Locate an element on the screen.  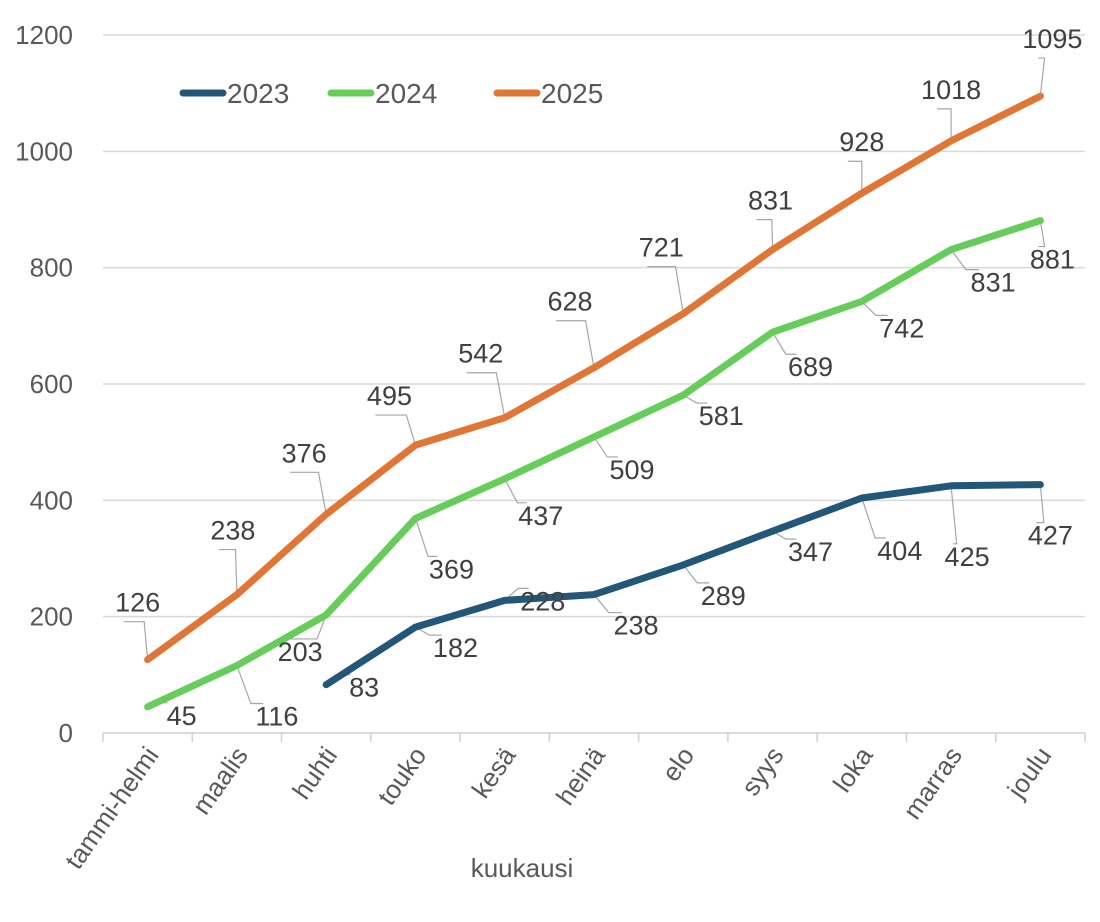
data-label-2025-5: 628 is located at coordinates (569, 302).